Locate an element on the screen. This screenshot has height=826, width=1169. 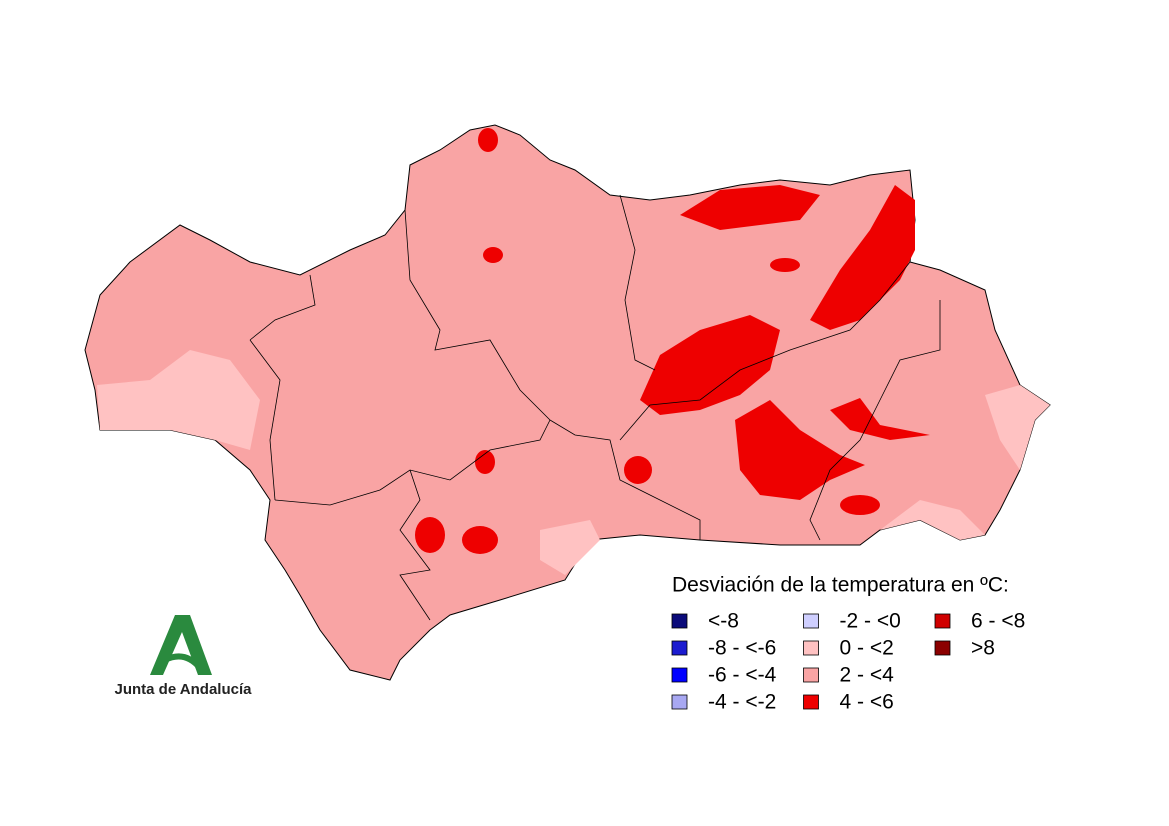
legend-label: <-8 is located at coordinates (723, 621).